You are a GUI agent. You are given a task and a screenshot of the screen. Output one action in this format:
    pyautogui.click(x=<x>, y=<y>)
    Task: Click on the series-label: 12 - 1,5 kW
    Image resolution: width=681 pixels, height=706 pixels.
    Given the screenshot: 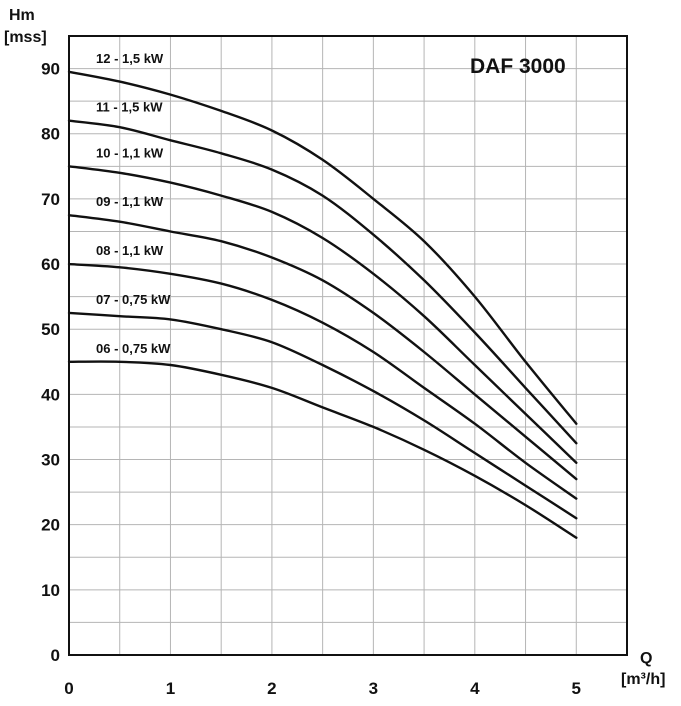 What is the action you would take?
    pyautogui.click(x=130, y=58)
    